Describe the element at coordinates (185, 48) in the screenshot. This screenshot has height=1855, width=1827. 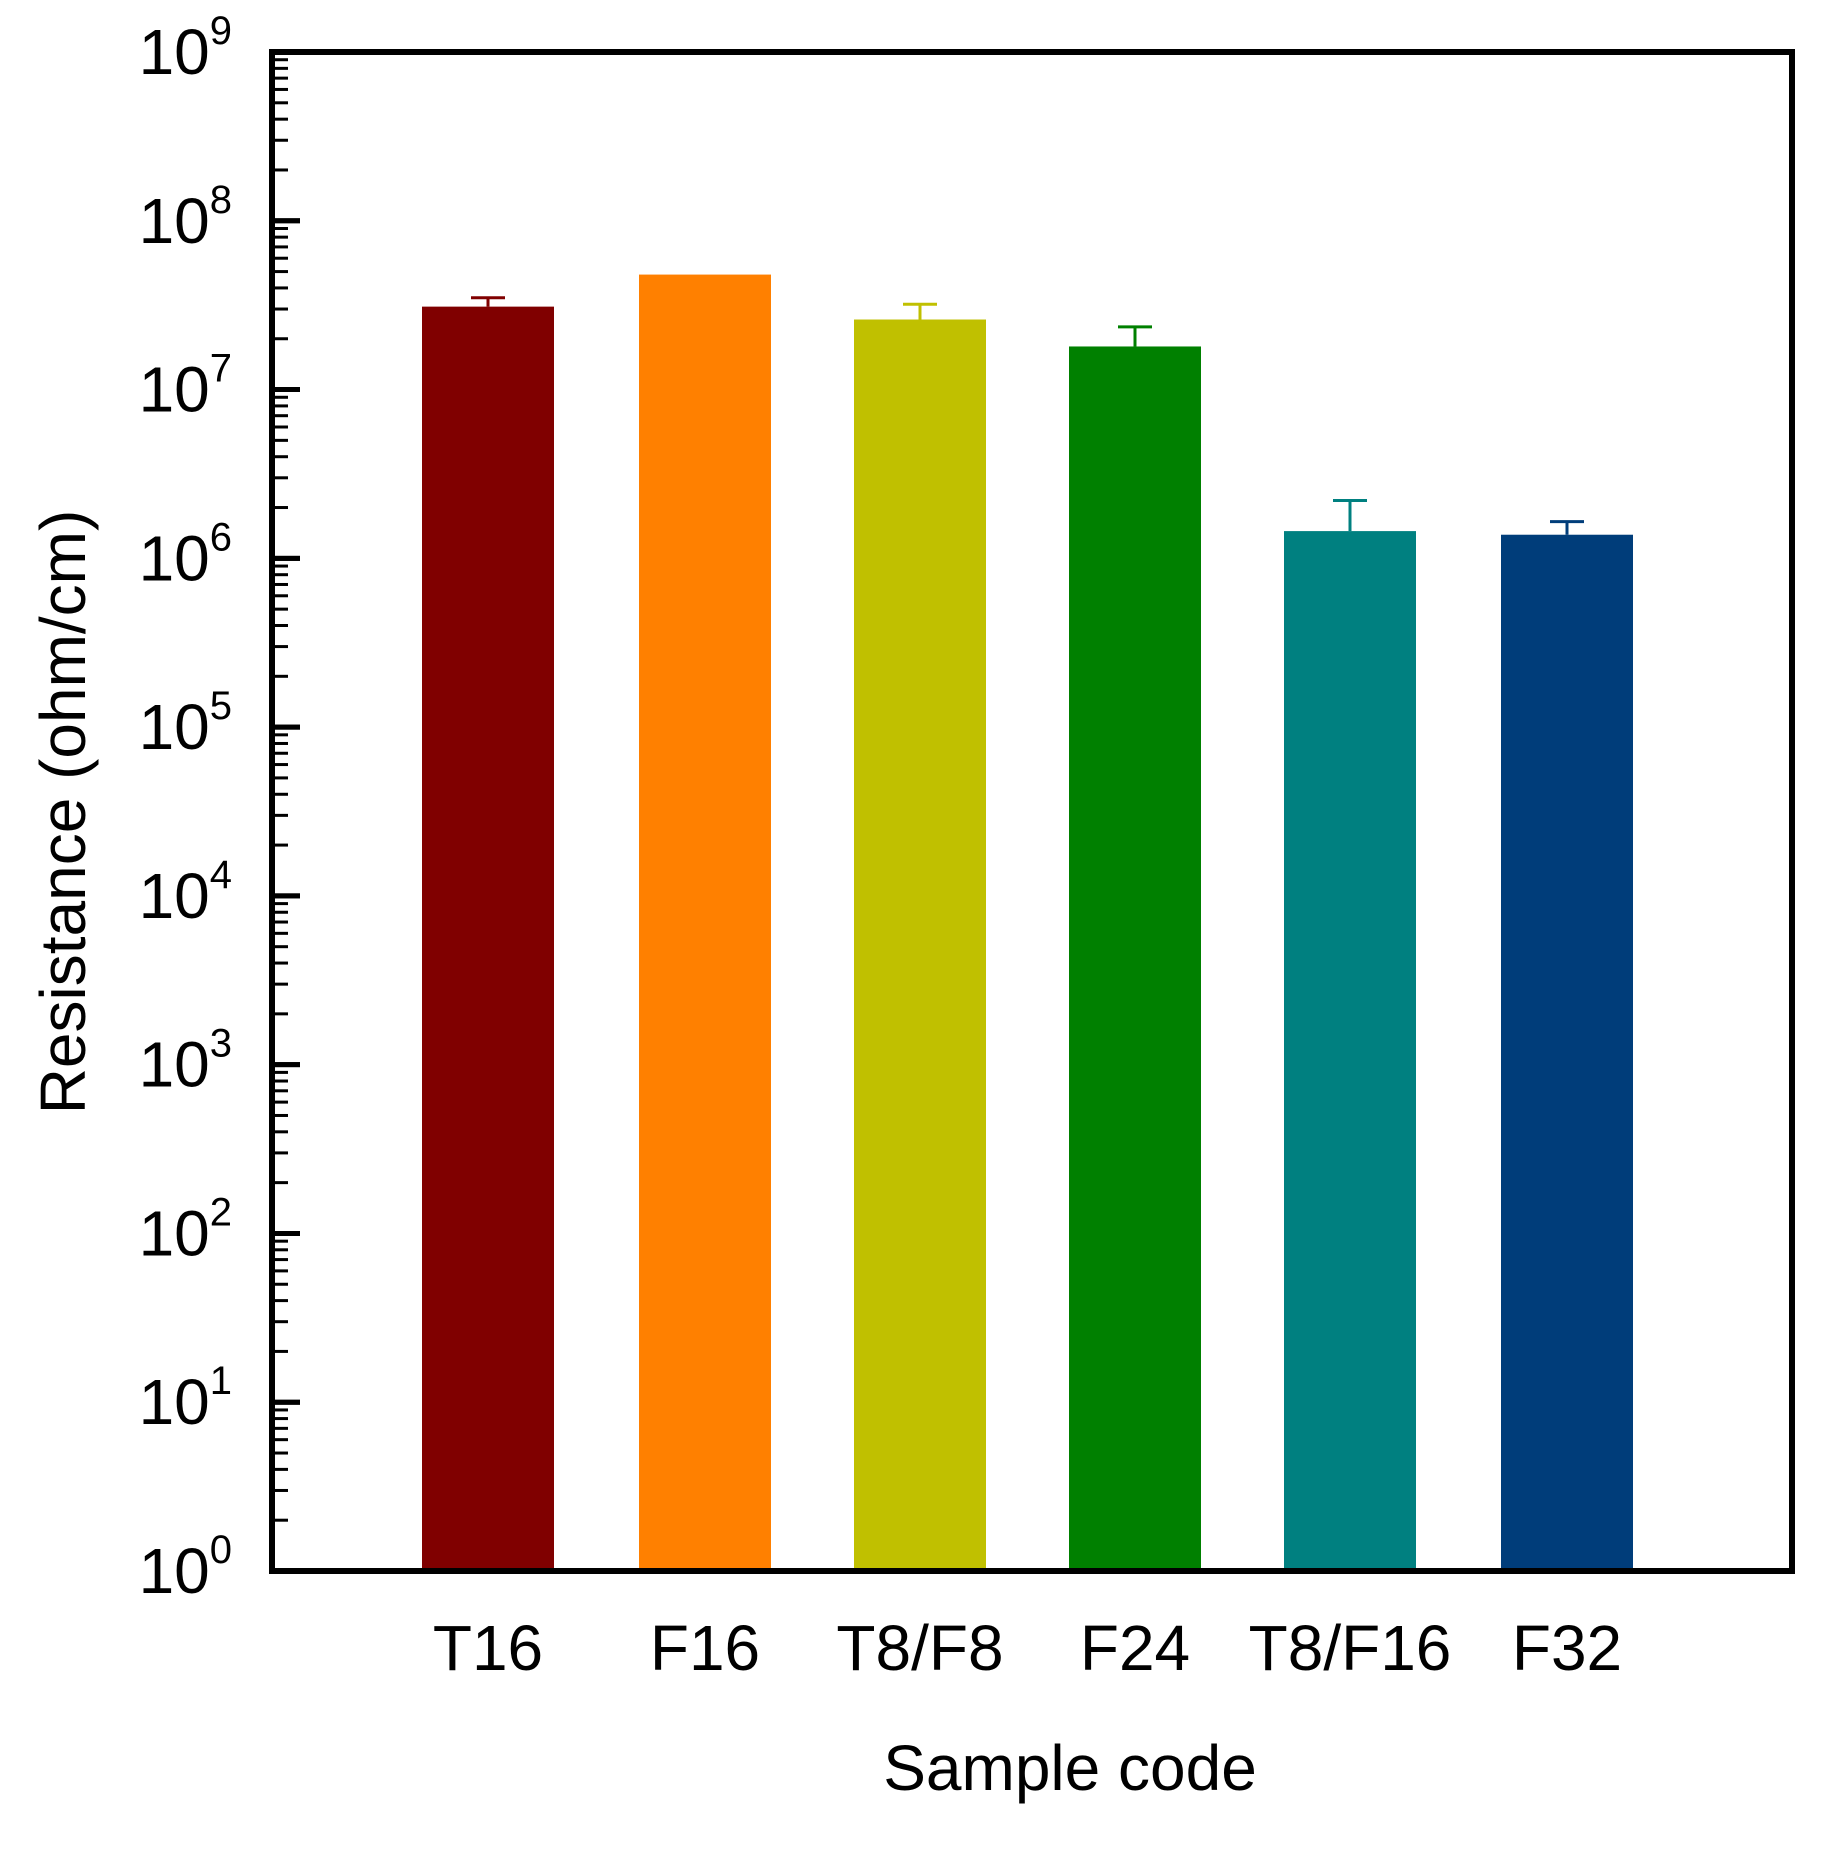
I see `y-tick-label: 10⁹` at that location.